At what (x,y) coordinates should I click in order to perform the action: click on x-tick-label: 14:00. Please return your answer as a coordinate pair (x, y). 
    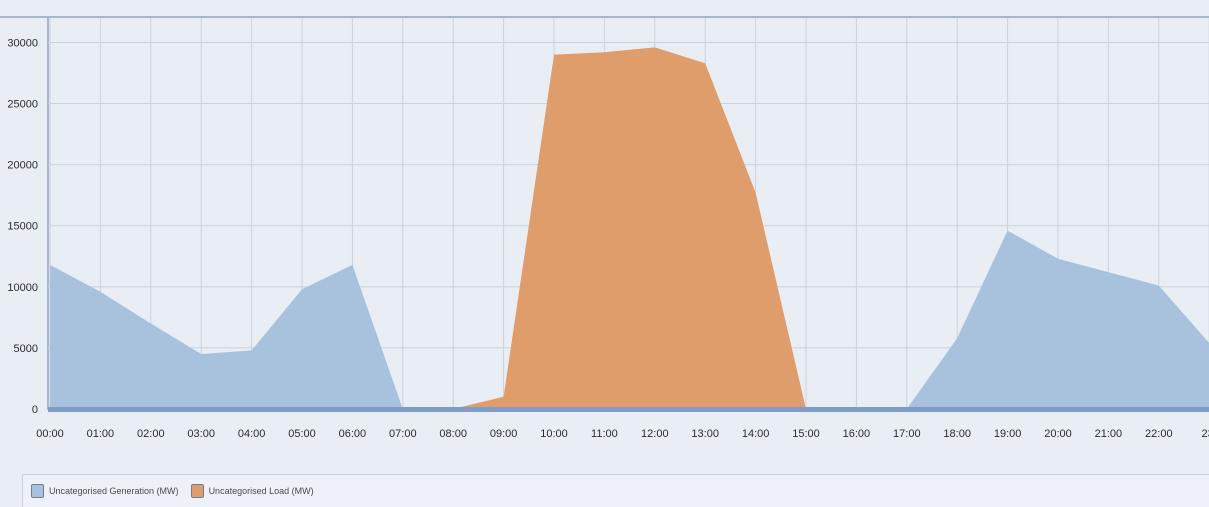
    Looking at the image, I should click on (756, 434).